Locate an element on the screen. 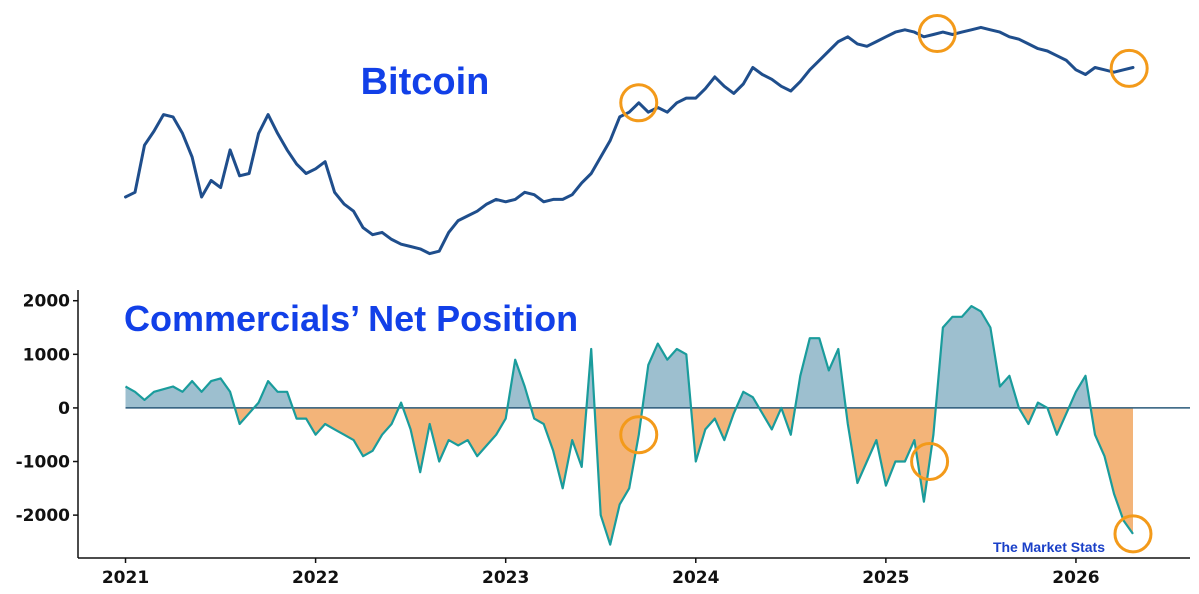 This screenshot has height=594, width=1199. bitcoin-highlight-circles is located at coordinates (884, 68).